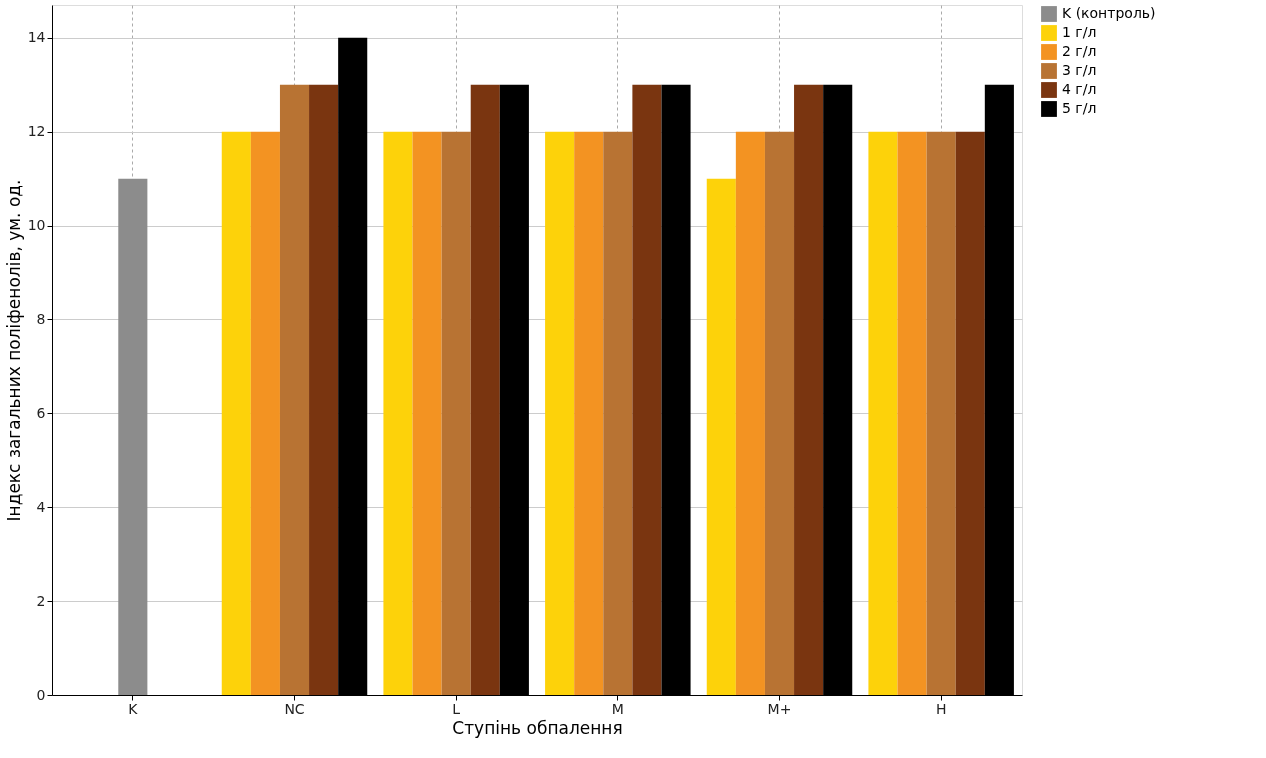  I want to click on y-tick-label: 8, so click(41, 318).